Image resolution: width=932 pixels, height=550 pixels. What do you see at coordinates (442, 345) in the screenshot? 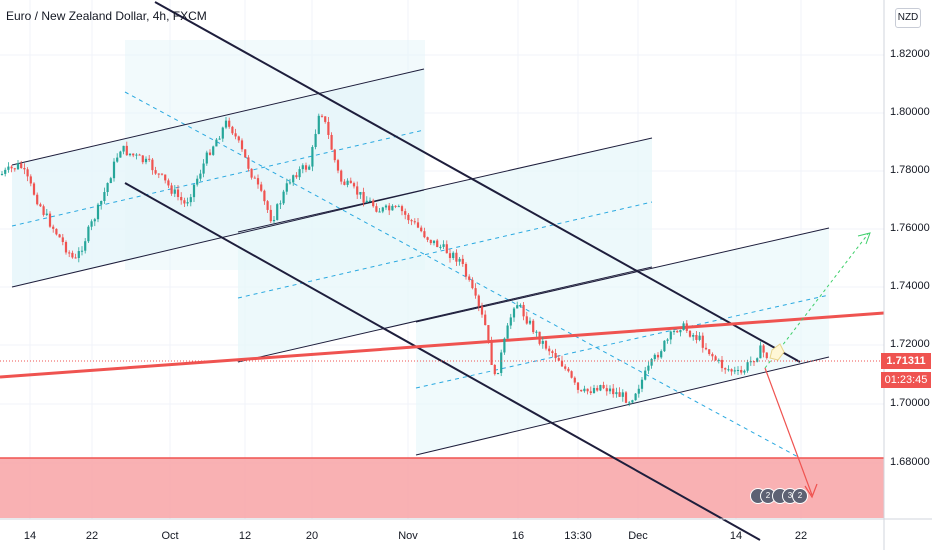
I see `red-trendline` at bounding box center [442, 345].